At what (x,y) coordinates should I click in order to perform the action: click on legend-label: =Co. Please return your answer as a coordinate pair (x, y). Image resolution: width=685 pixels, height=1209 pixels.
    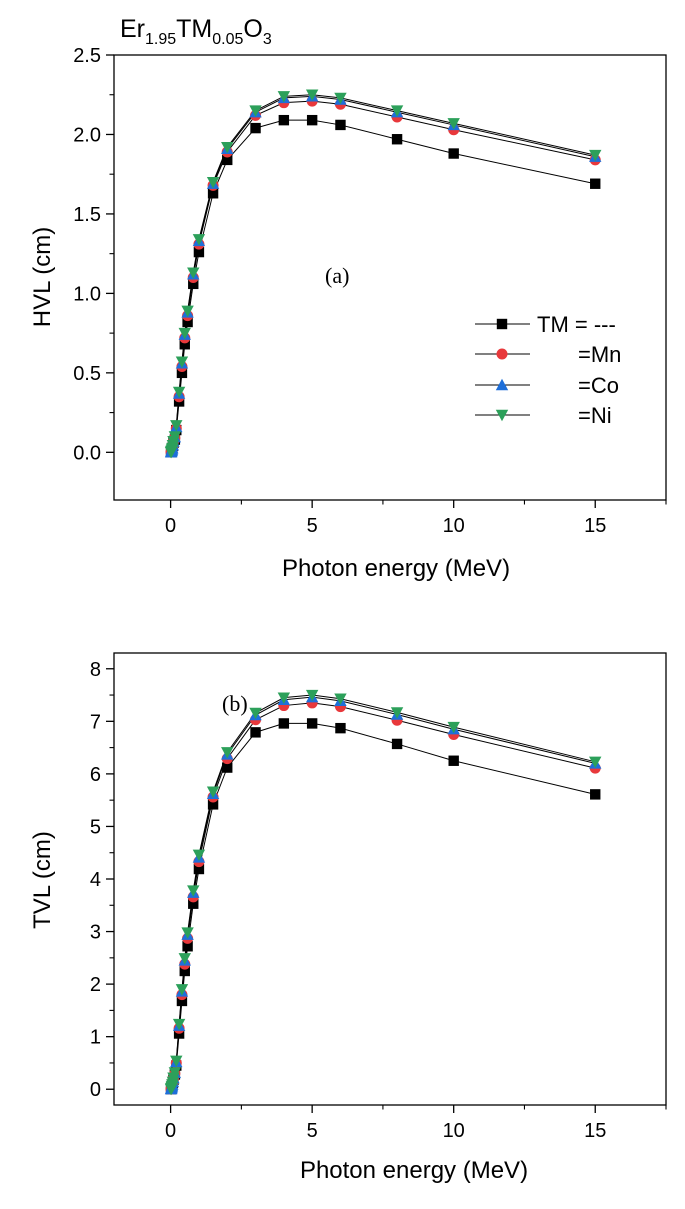
    Looking at the image, I should click on (598, 385).